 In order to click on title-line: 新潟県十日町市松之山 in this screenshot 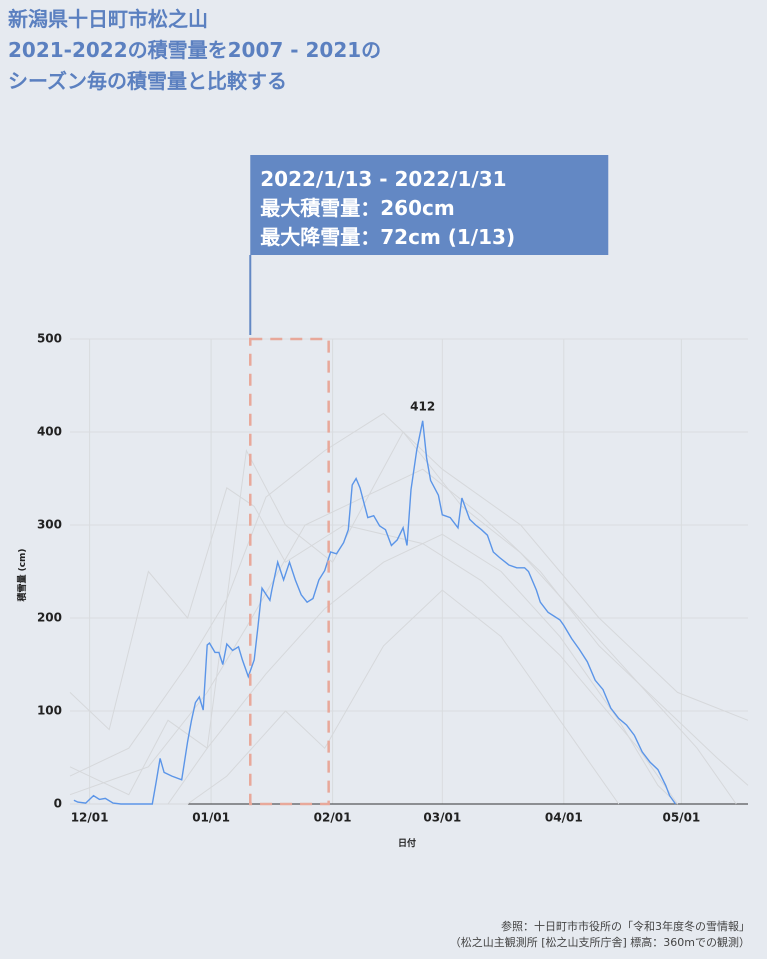, I will do `click(108, 19)`.